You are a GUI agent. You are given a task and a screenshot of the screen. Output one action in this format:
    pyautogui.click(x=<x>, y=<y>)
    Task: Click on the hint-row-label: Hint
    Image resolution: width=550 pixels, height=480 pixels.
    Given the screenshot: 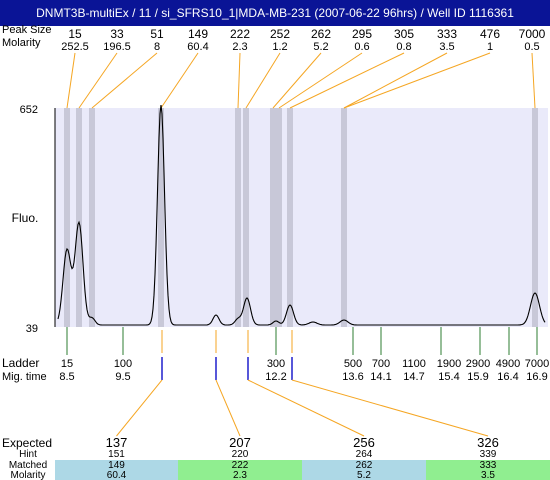 What is the action you would take?
    pyautogui.click(x=28, y=454)
    